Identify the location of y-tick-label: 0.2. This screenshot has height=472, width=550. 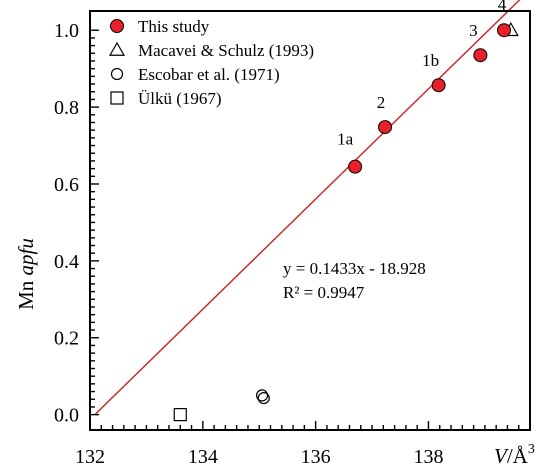
(66, 339).